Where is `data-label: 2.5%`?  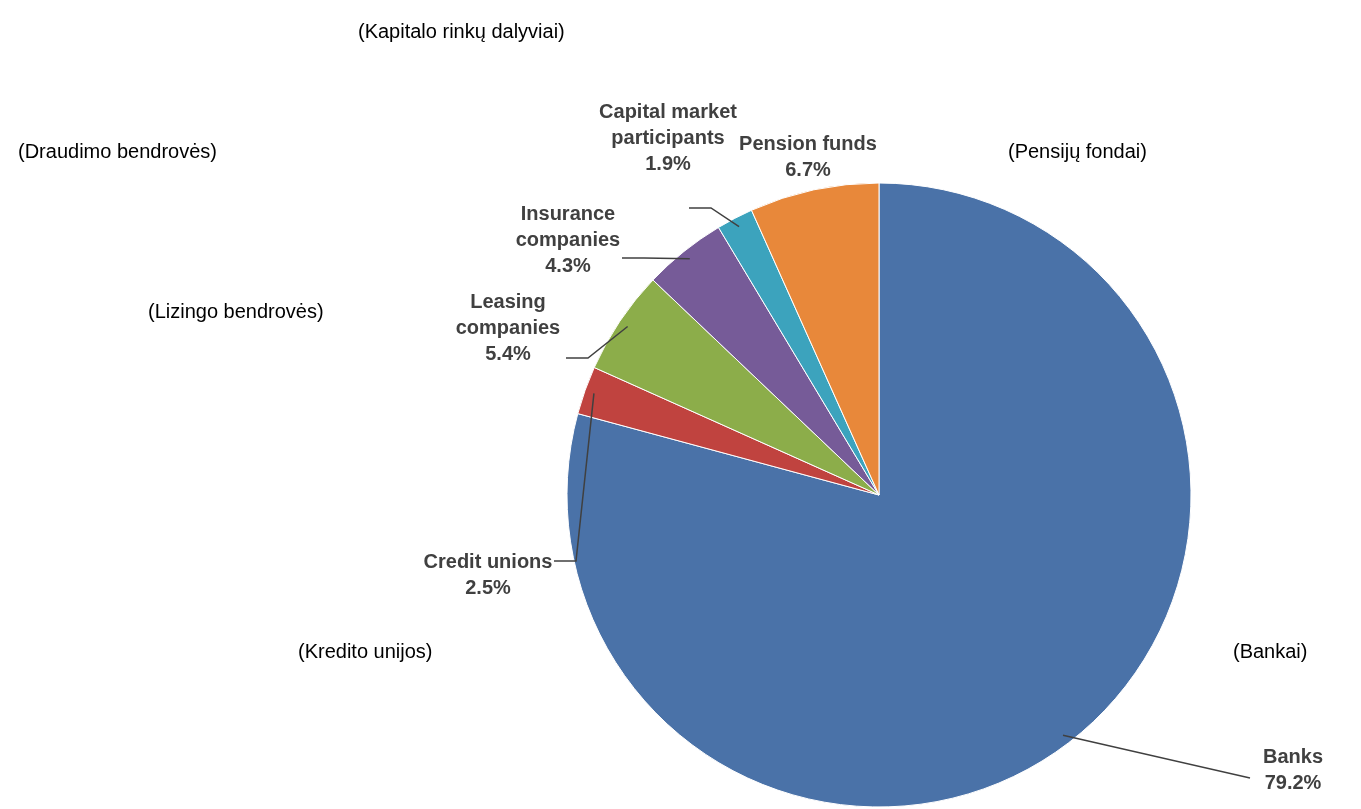
data-label: 2.5% is located at coordinates (488, 587).